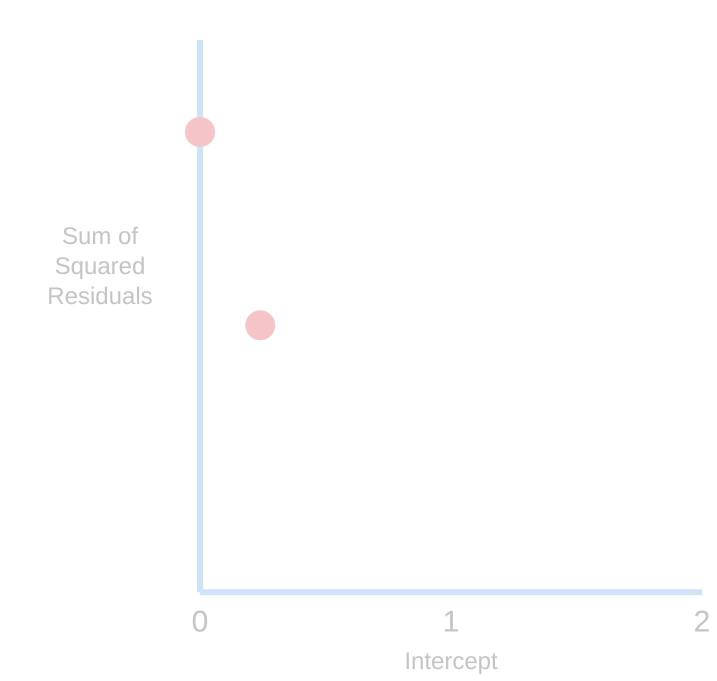  What do you see at coordinates (451, 621) in the screenshot?
I see `x-tick-label: 1` at bounding box center [451, 621].